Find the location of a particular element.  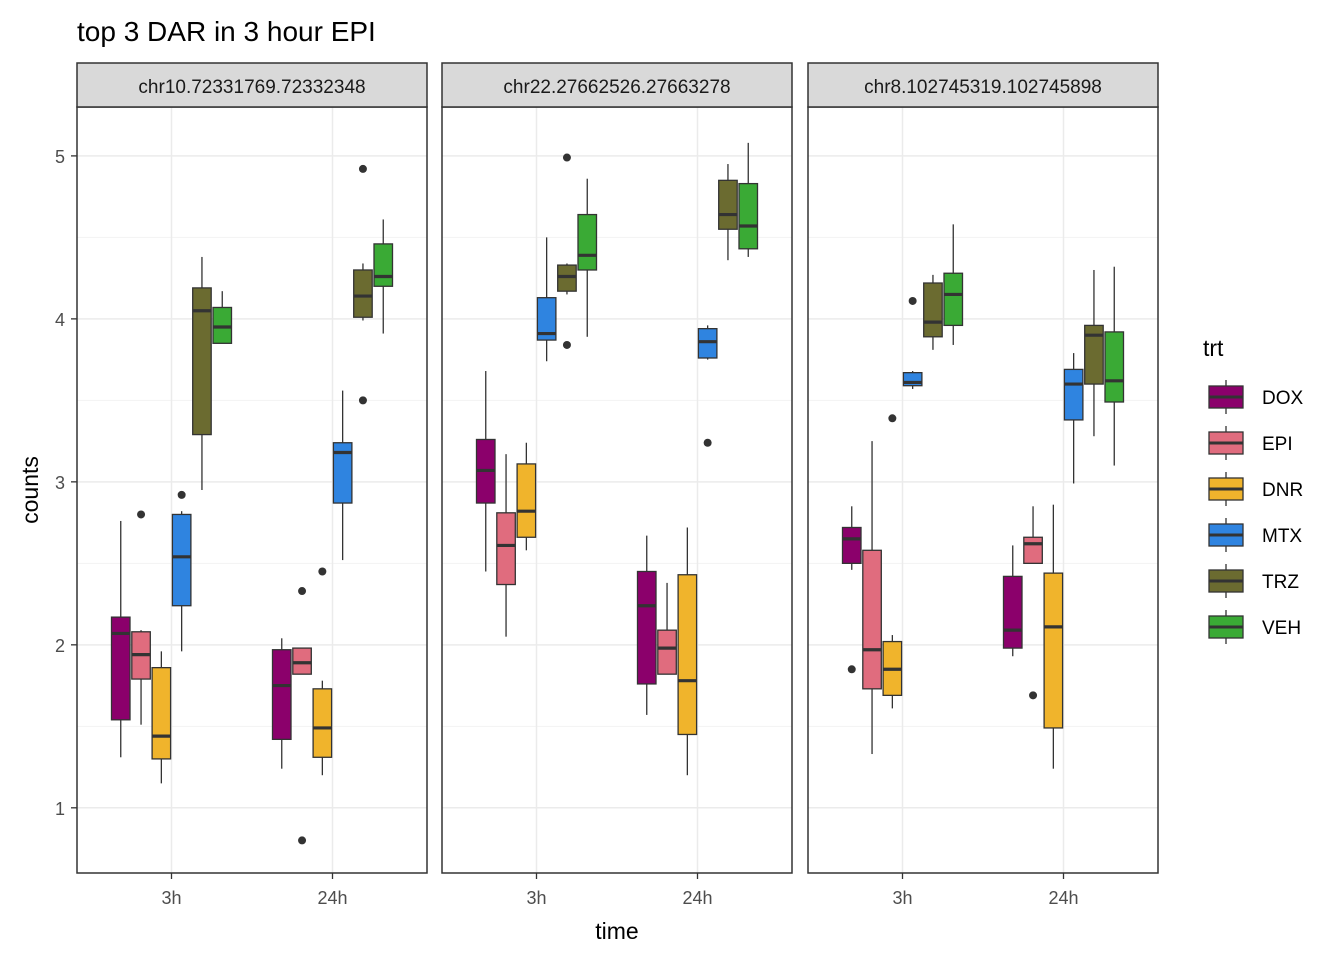

y-tick-label: 3 is located at coordinates (60, 483).